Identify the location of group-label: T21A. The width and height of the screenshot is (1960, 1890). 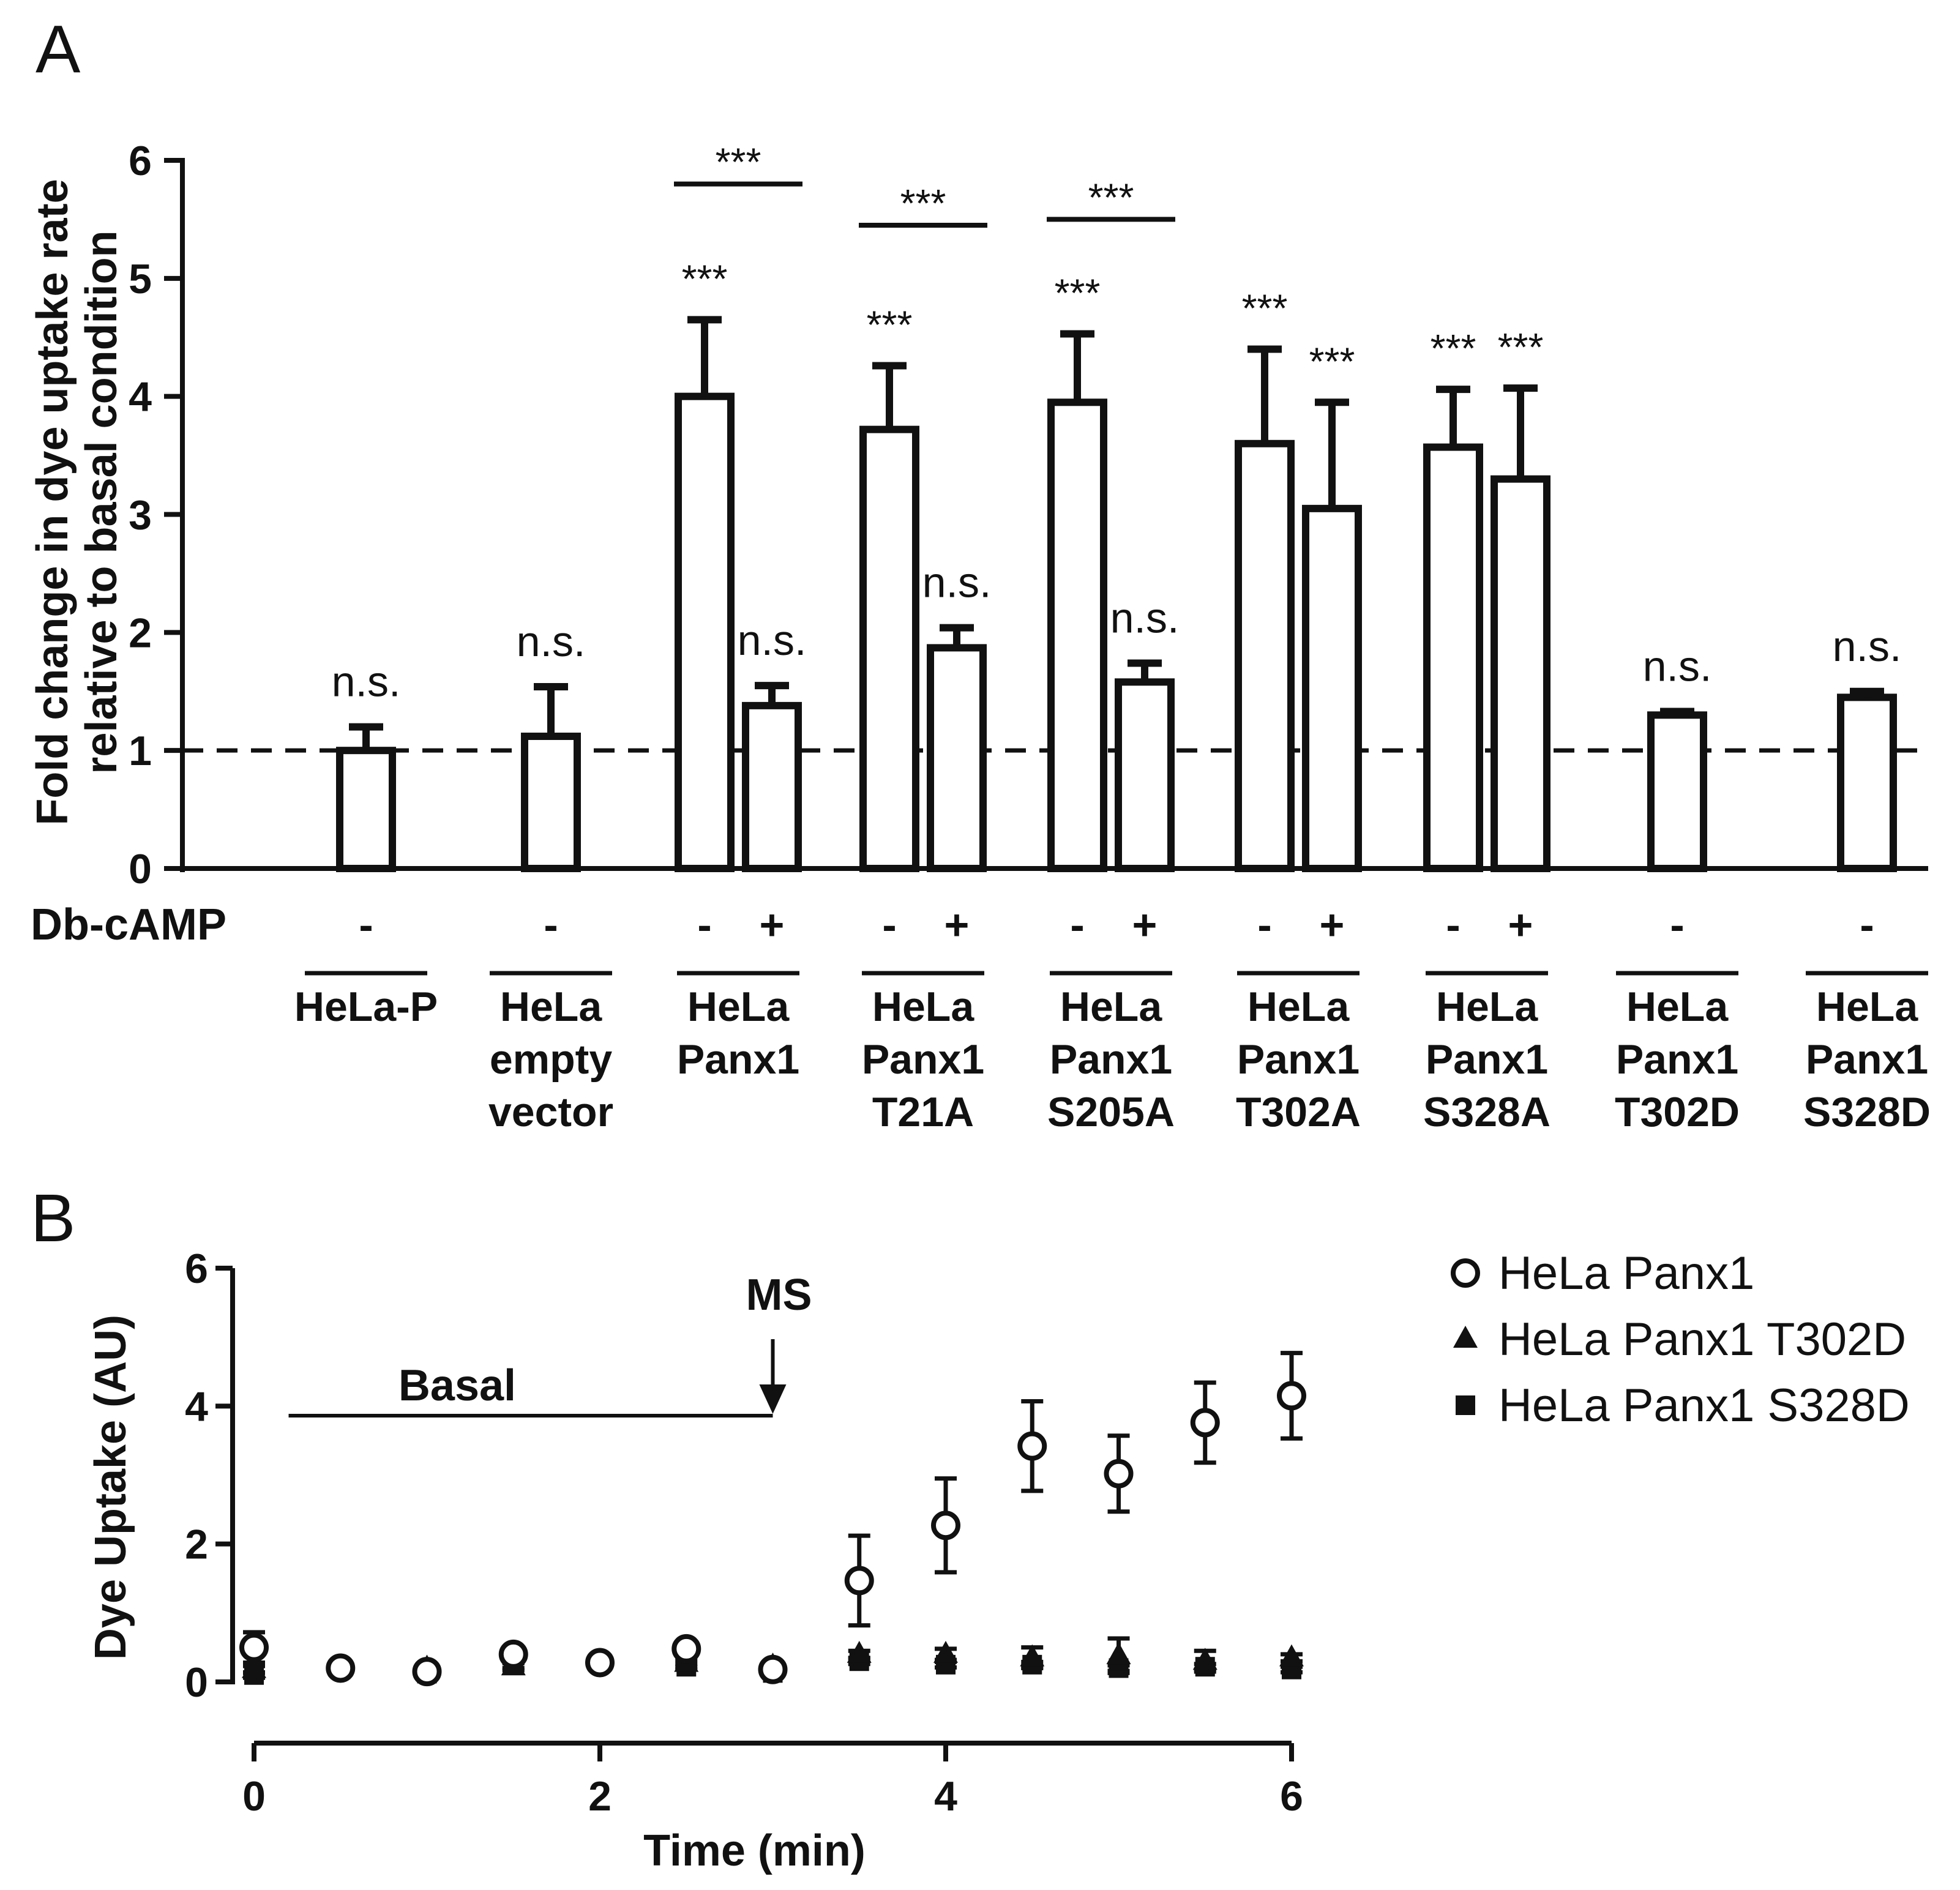
(923, 1112).